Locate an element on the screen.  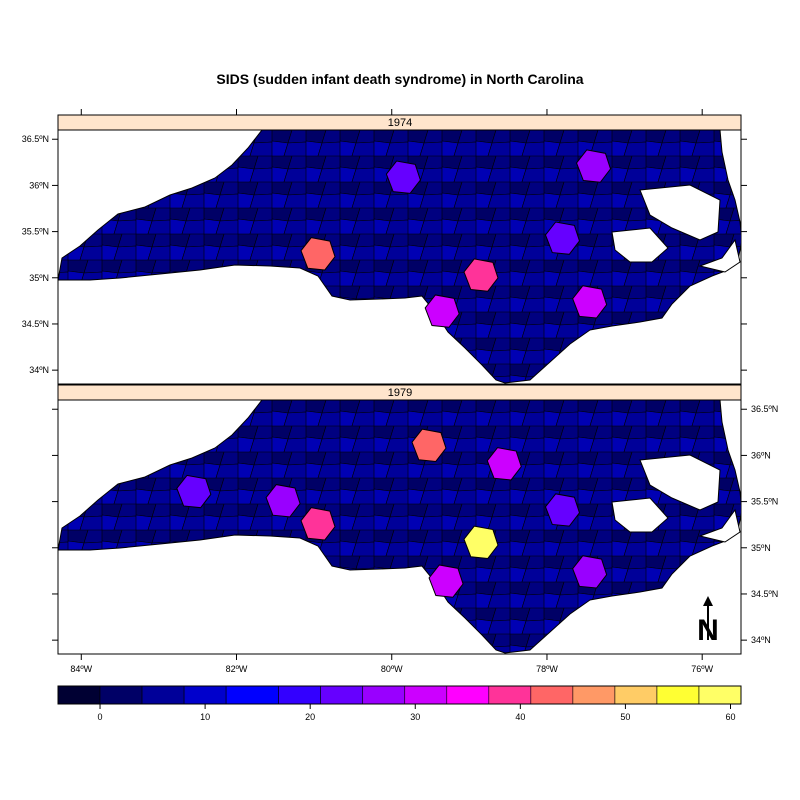
colorkey-label: 30 is located at coordinates (415, 717).